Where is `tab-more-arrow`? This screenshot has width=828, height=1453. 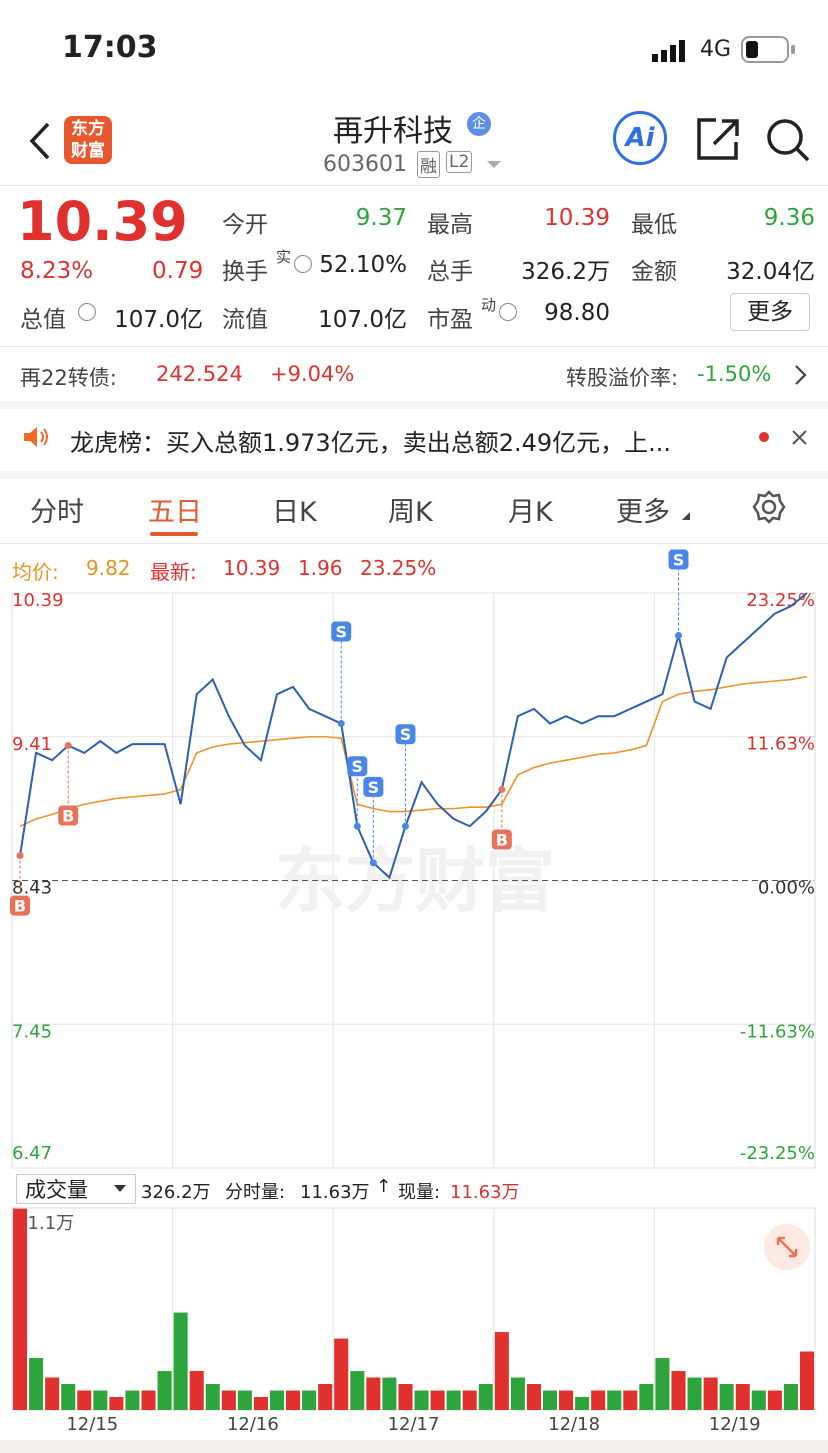
tab-more-arrow is located at coordinates (686, 516).